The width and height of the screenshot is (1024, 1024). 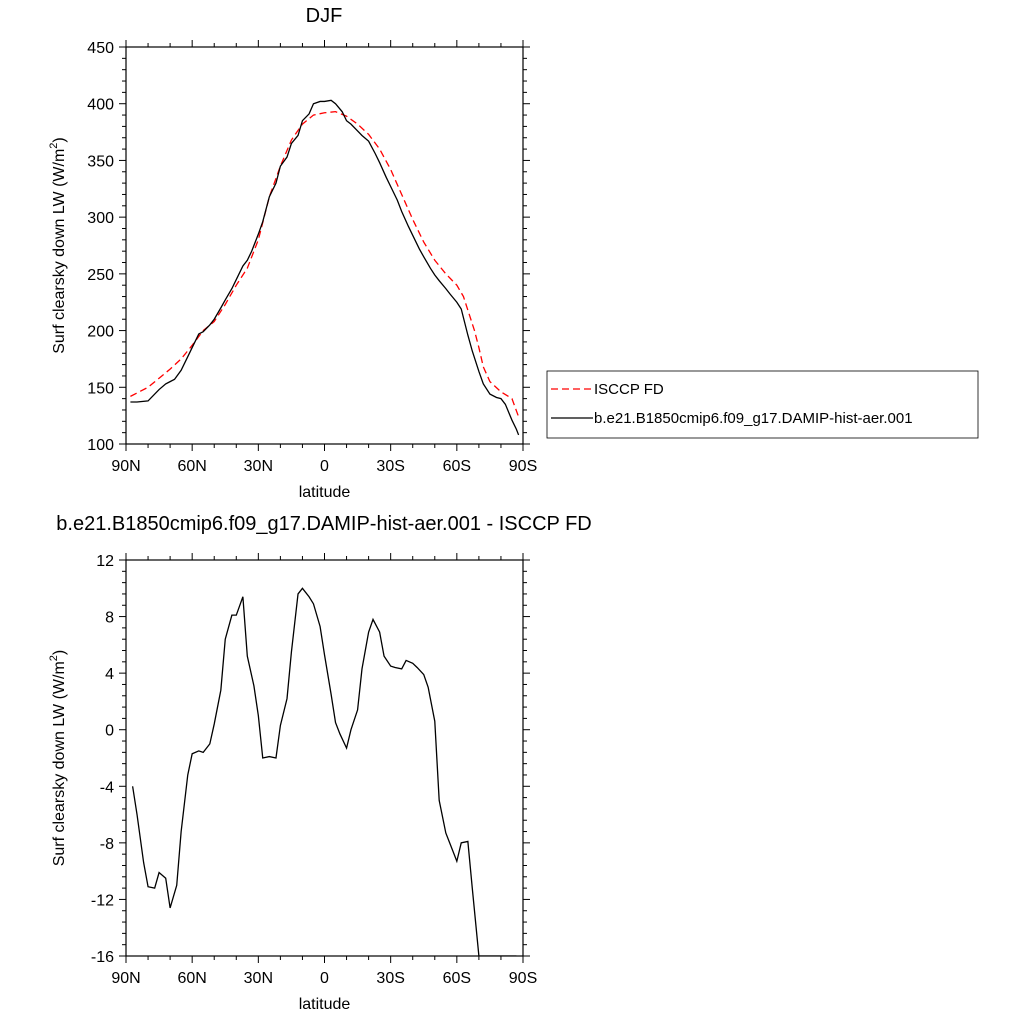 What do you see at coordinates (107, 844) in the screenshot?
I see `y-tick-label: -8` at bounding box center [107, 844].